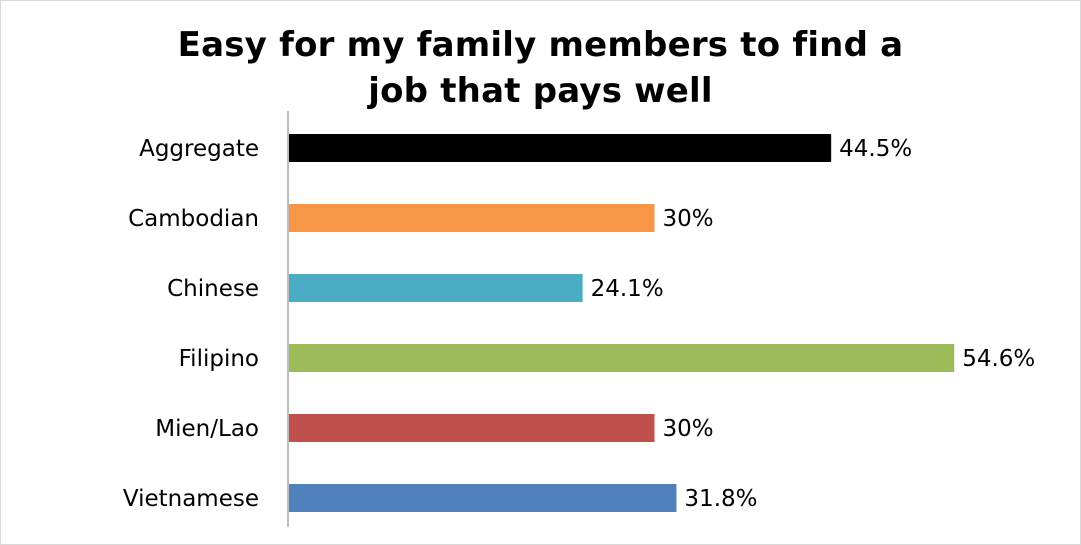  Describe the element at coordinates (199, 149) in the screenshot. I see `category-label-aggregate: Aggregate` at that location.